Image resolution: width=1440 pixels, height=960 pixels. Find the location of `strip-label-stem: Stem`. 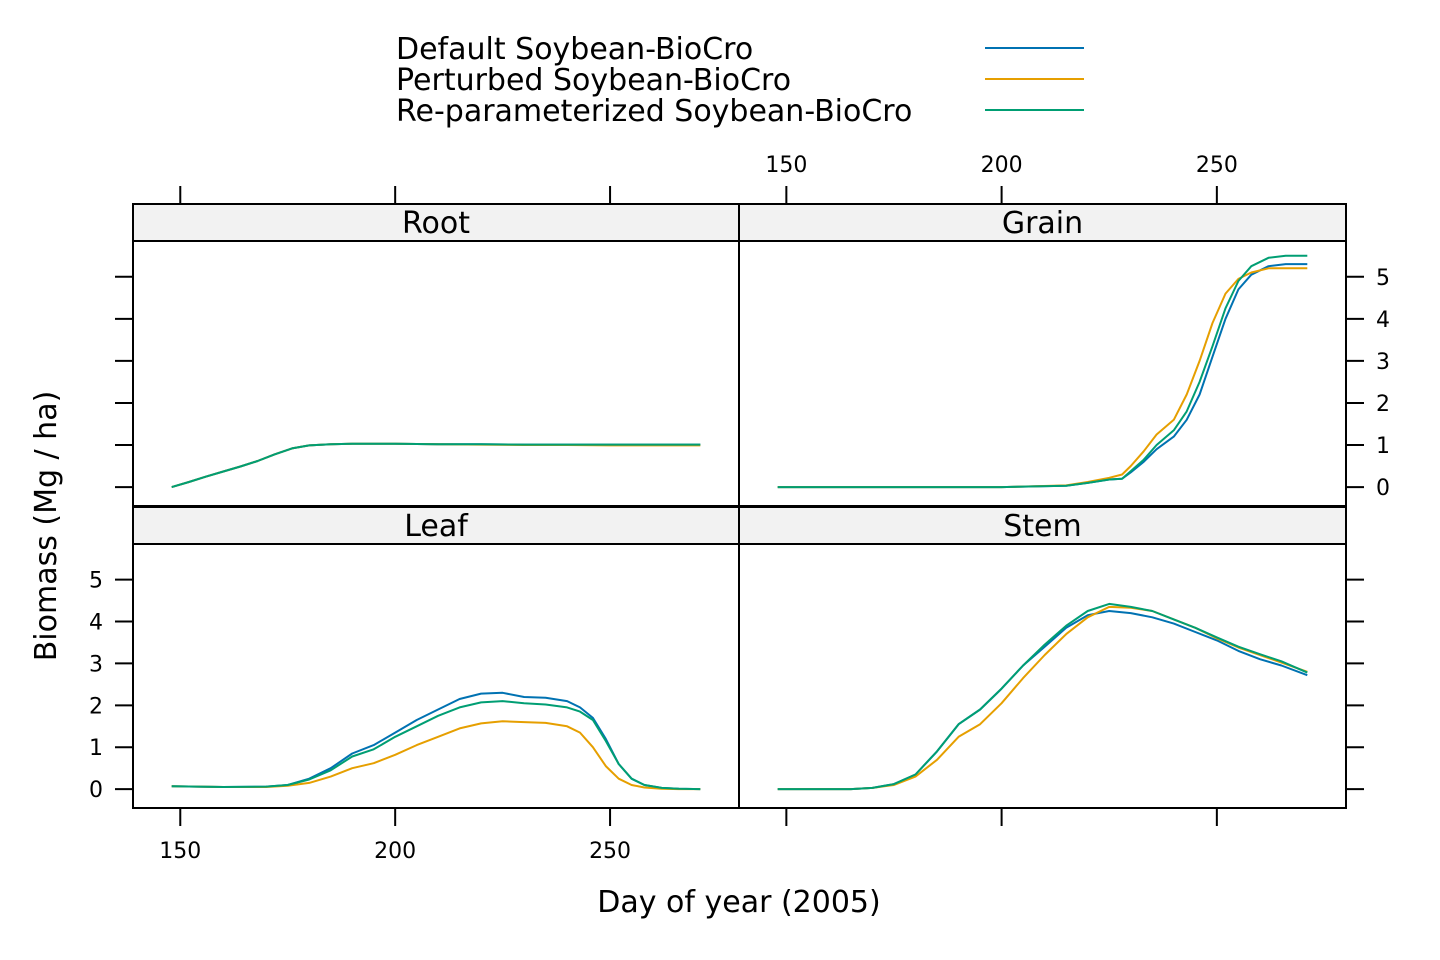

strip-label-stem: Stem is located at coordinates (1042, 526).